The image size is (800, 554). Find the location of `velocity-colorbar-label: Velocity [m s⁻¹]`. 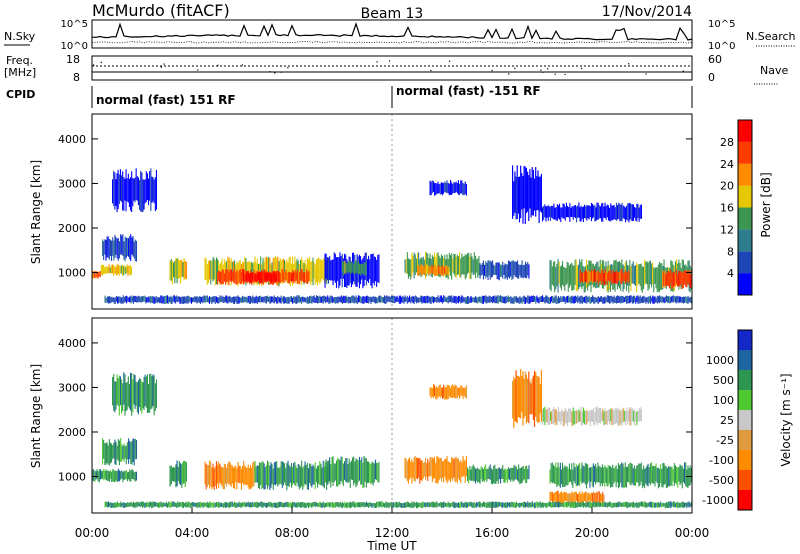

velocity-colorbar-label: Velocity [m s⁻¹] is located at coordinates (786, 419).